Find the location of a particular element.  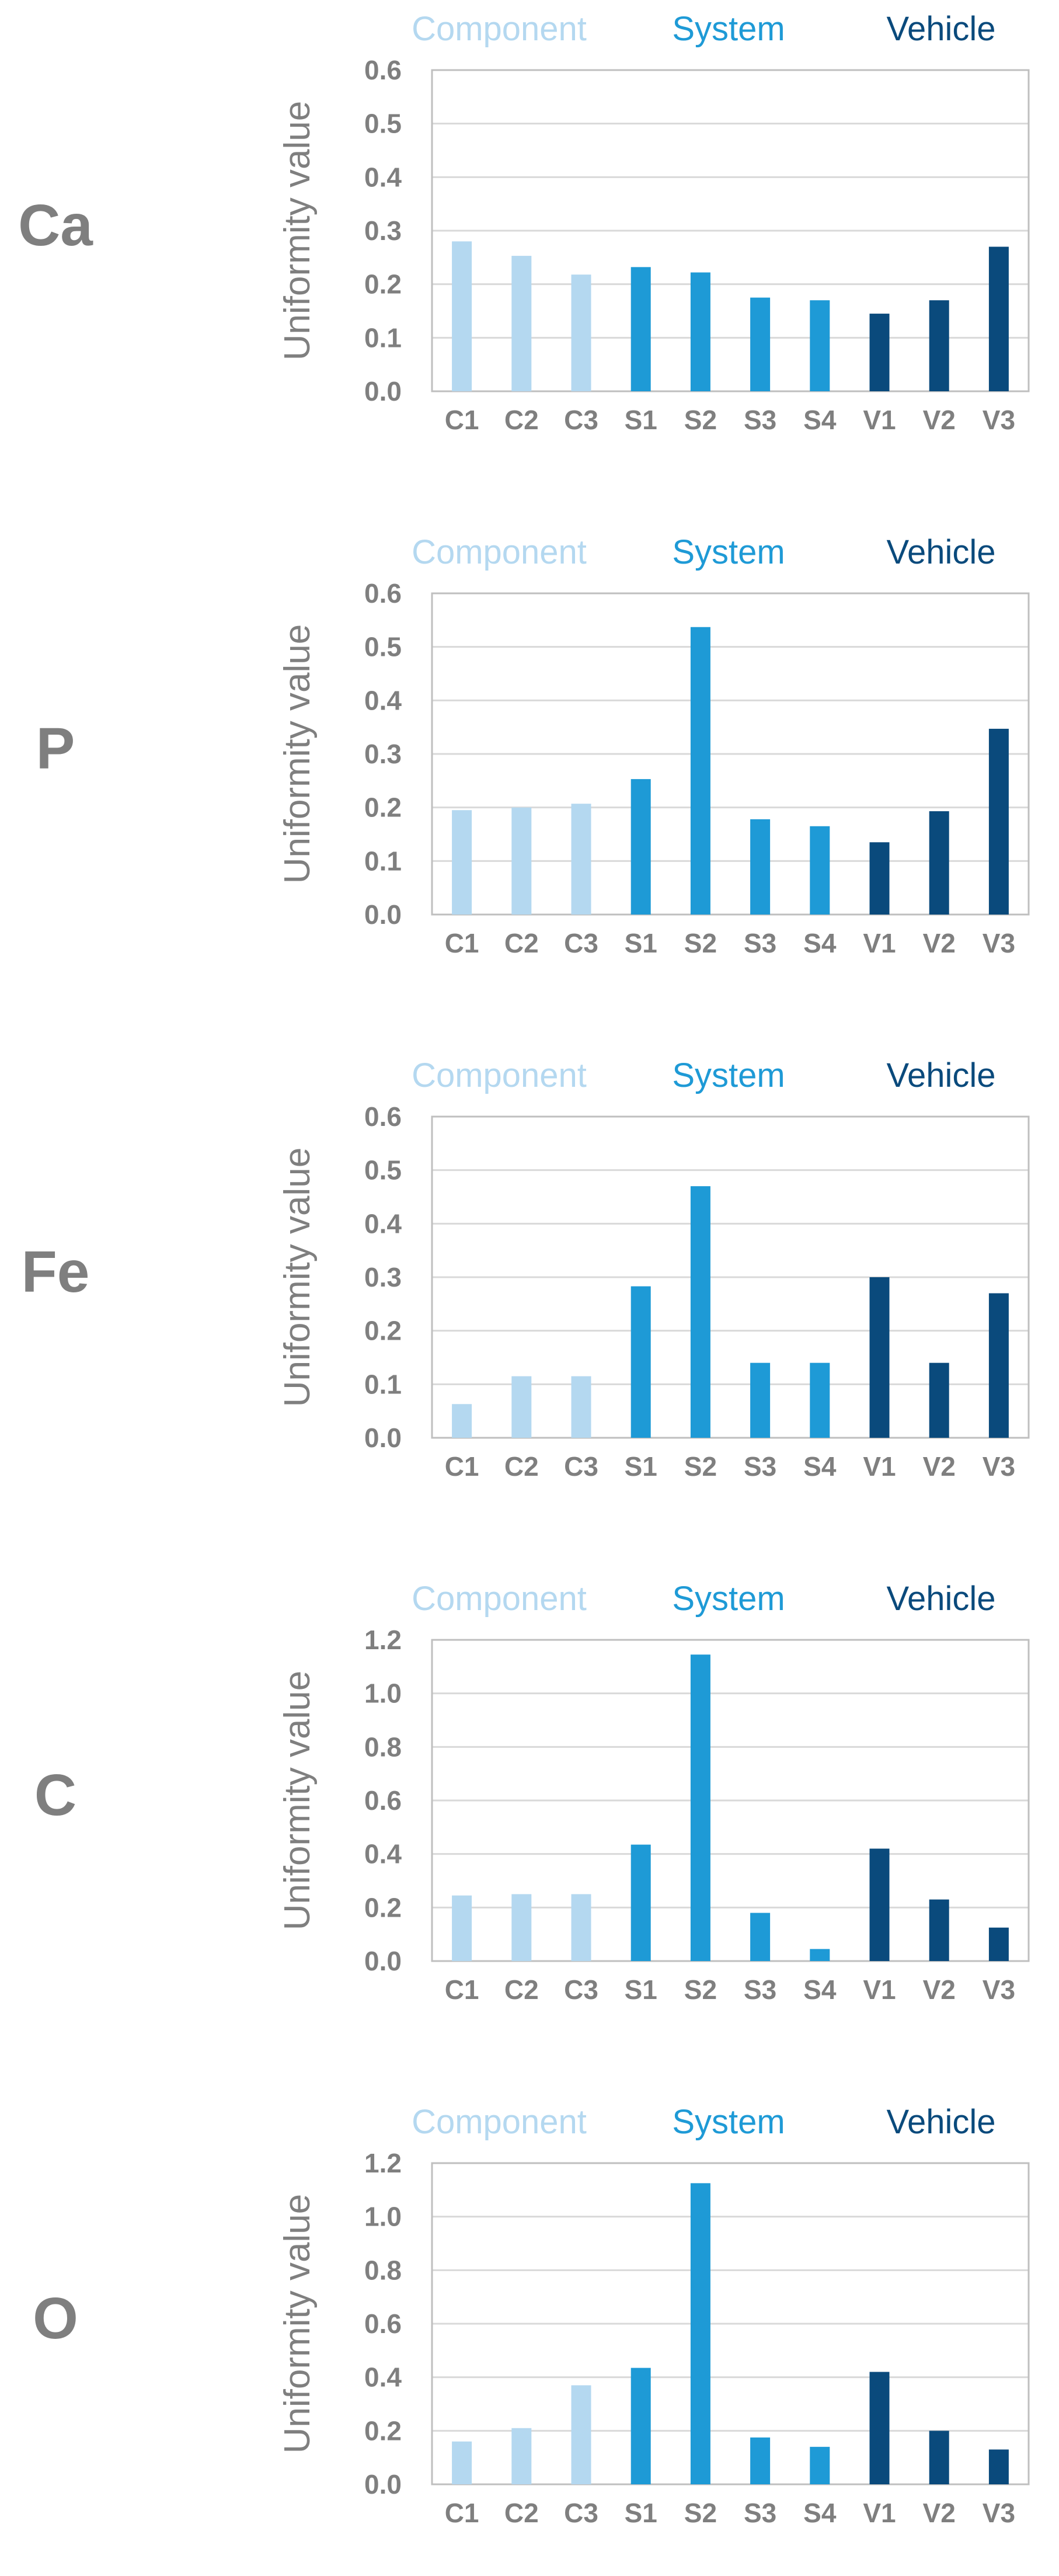

element-label: O is located at coordinates (55, 2318).